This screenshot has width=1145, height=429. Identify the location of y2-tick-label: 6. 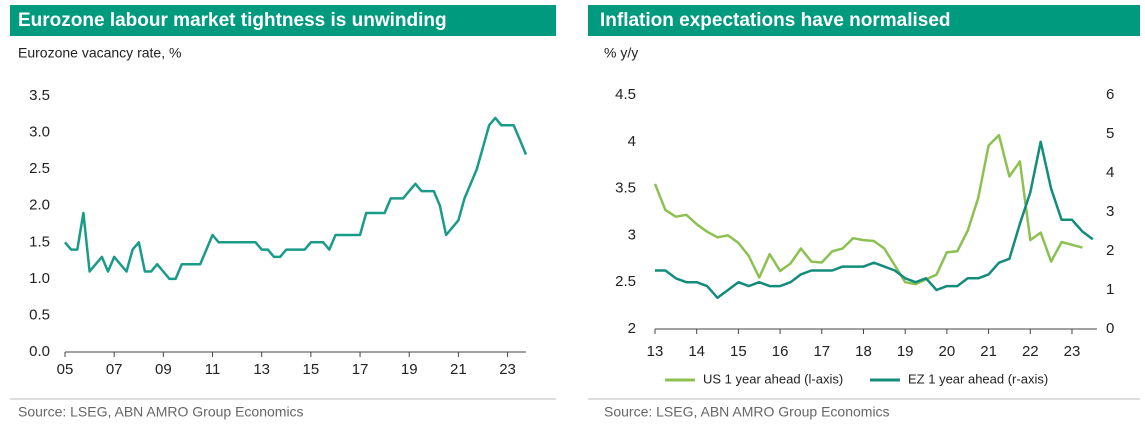
(1110, 94).